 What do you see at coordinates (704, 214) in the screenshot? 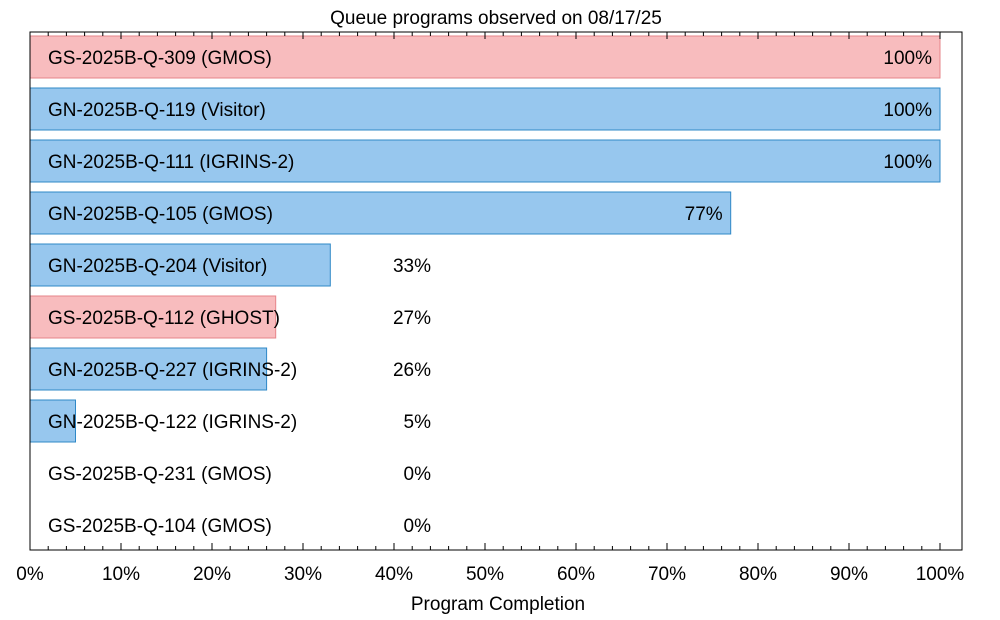
I see `value-label: 77%` at bounding box center [704, 214].